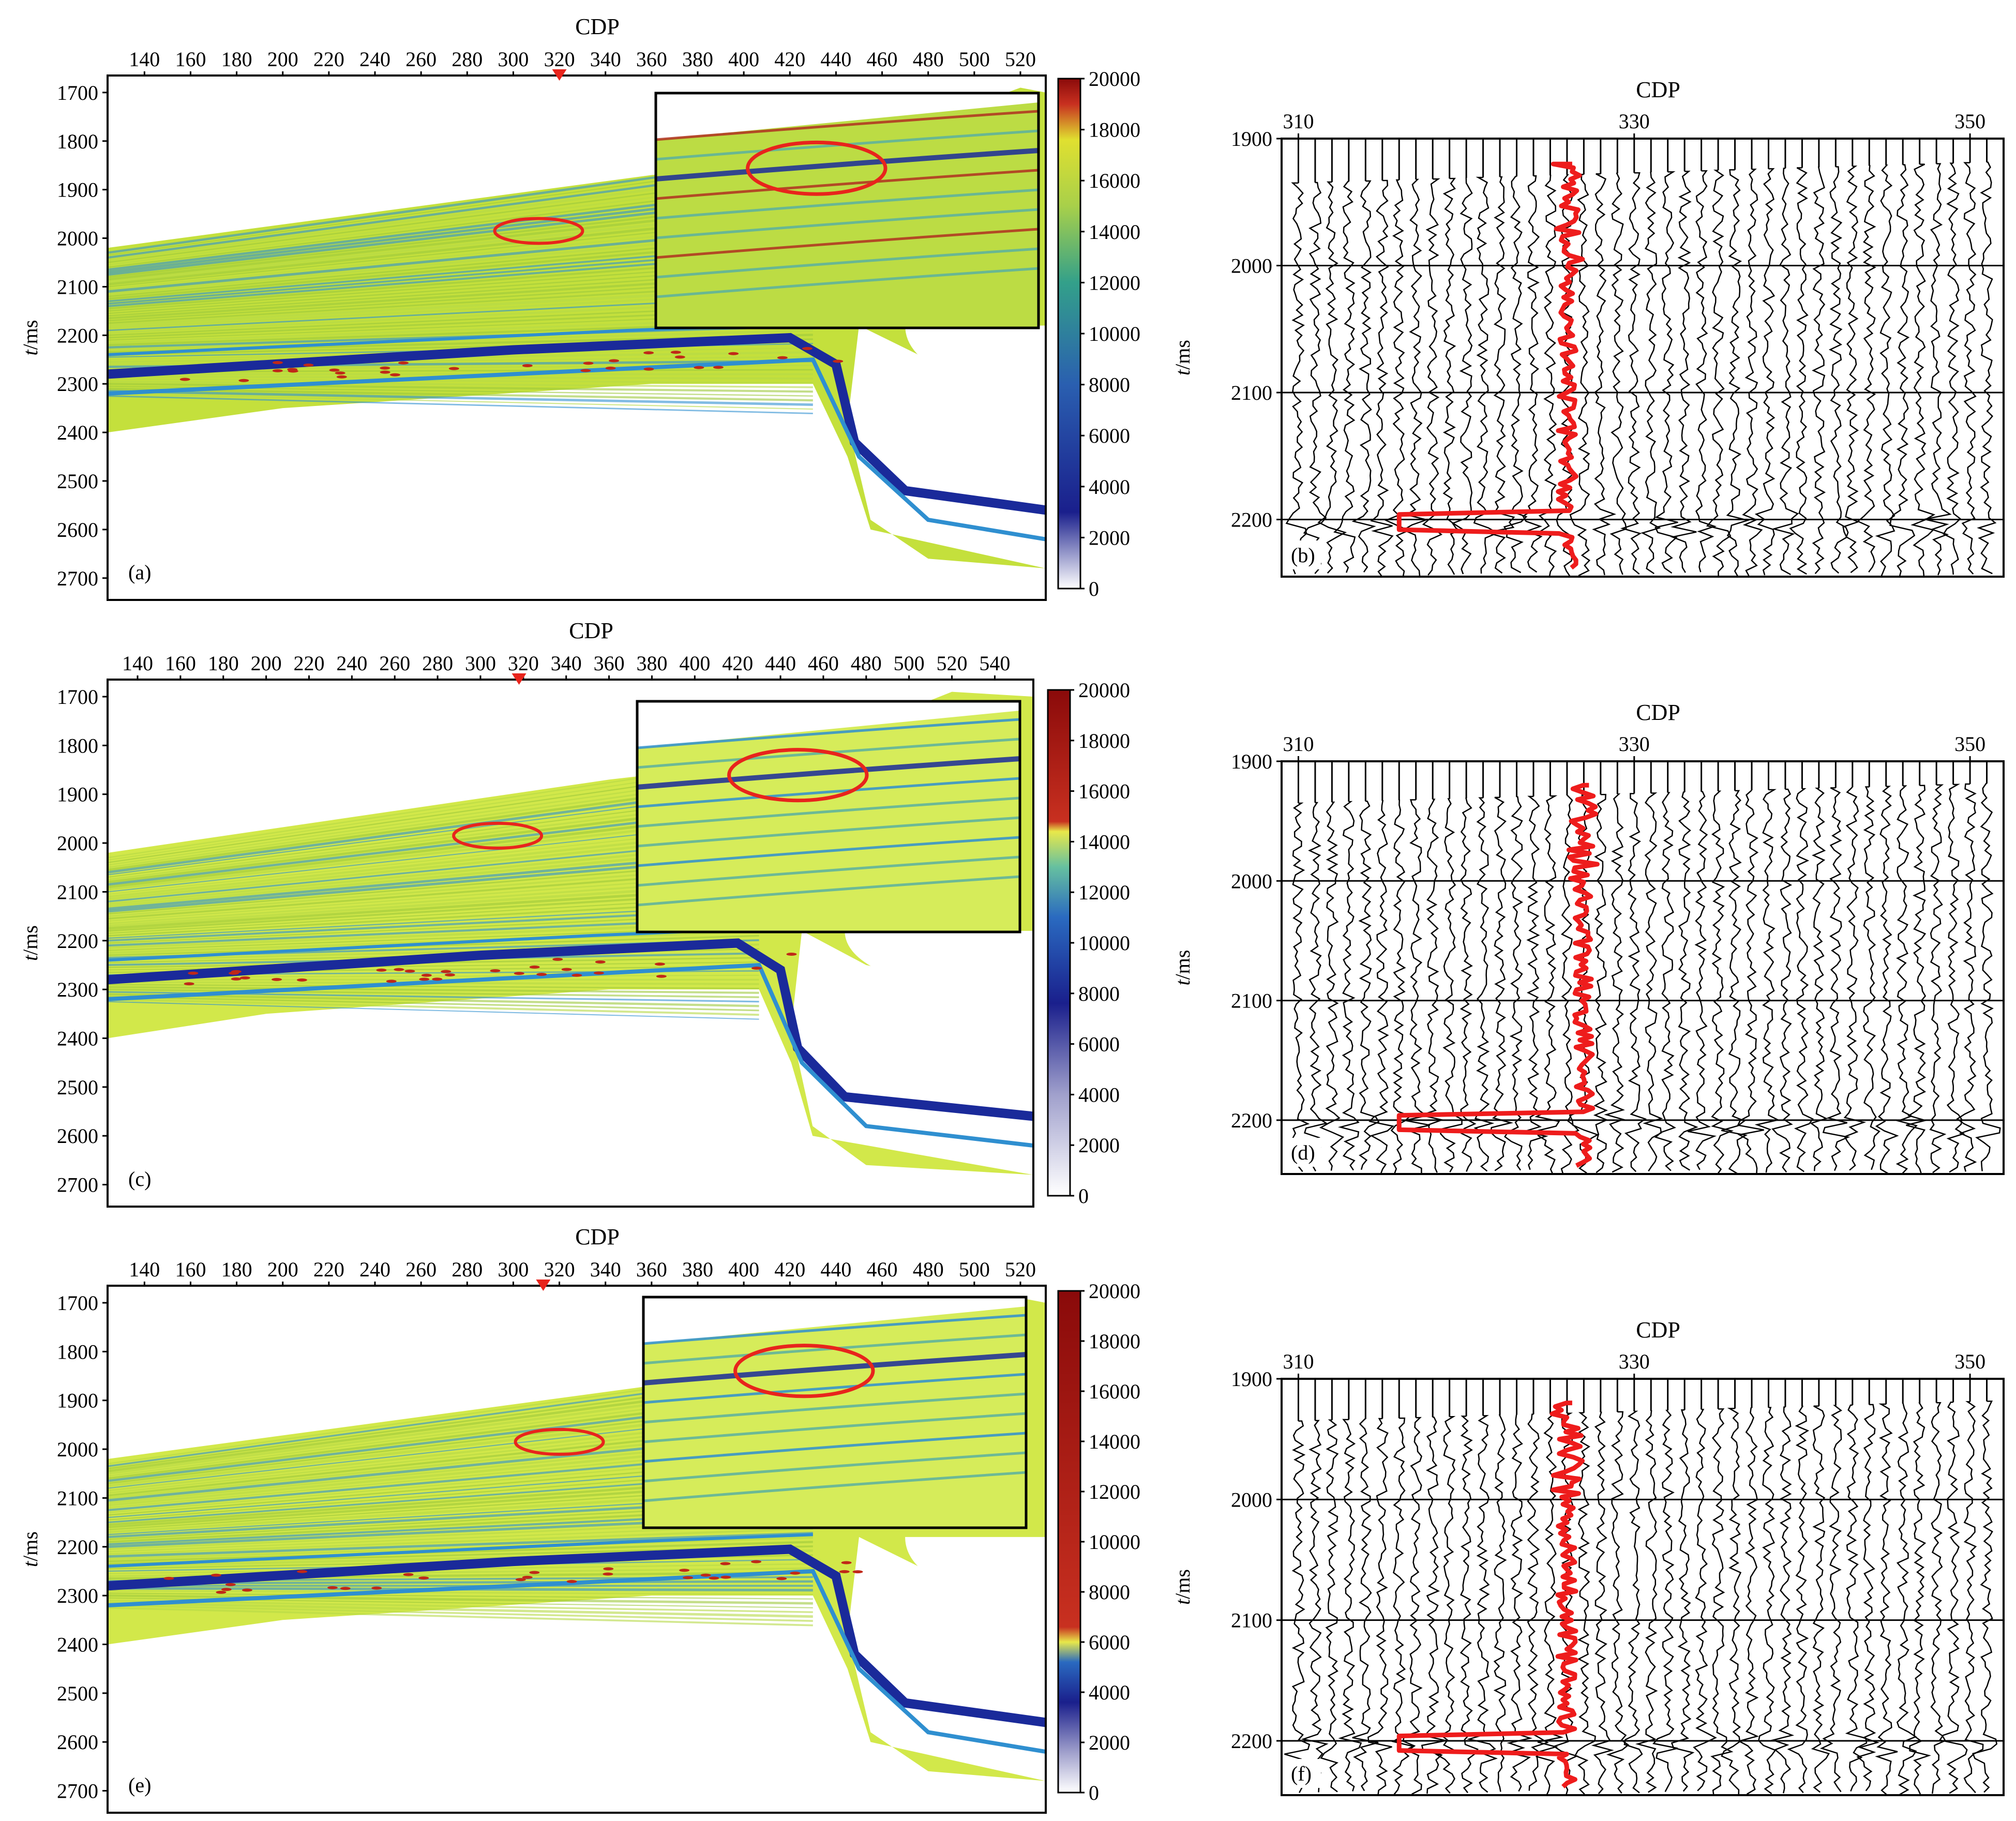  I want to click on x-tick-label: 330, so click(1634, 1361).